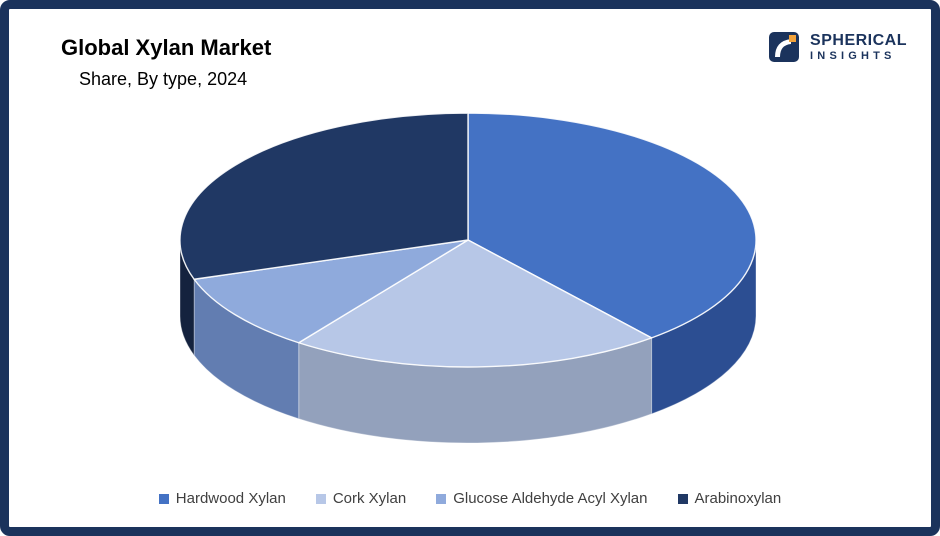 The height and width of the screenshot is (536, 940). I want to click on pie-slice-arabinoxylan, so click(324, 196).